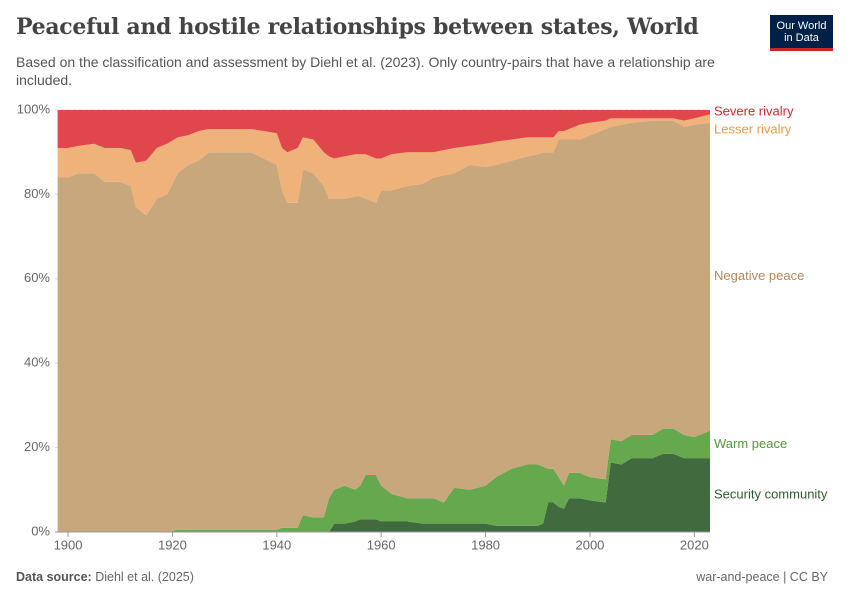 Image resolution: width=850 pixels, height=600 pixels. What do you see at coordinates (37, 362) in the screenshot?
I see `y-tick-label: 40%` at bounding box center [37, 362].